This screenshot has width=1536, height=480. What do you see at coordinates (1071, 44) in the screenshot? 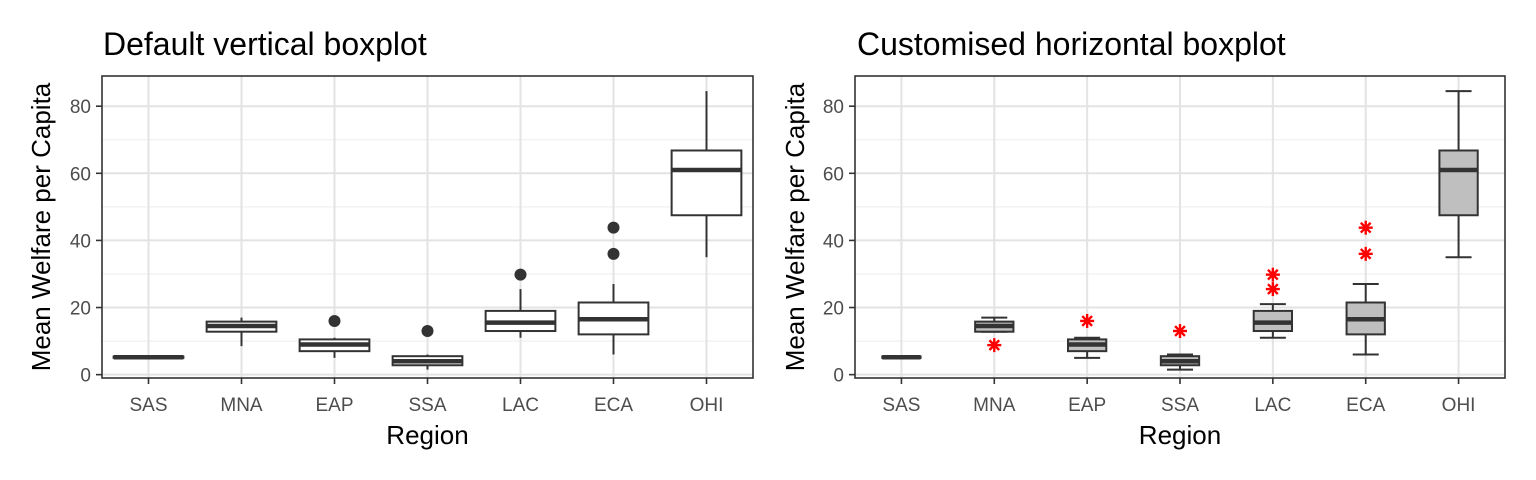
I see `chart-title: Customised horizontal boxplot` at bounding box center [1071, 44].